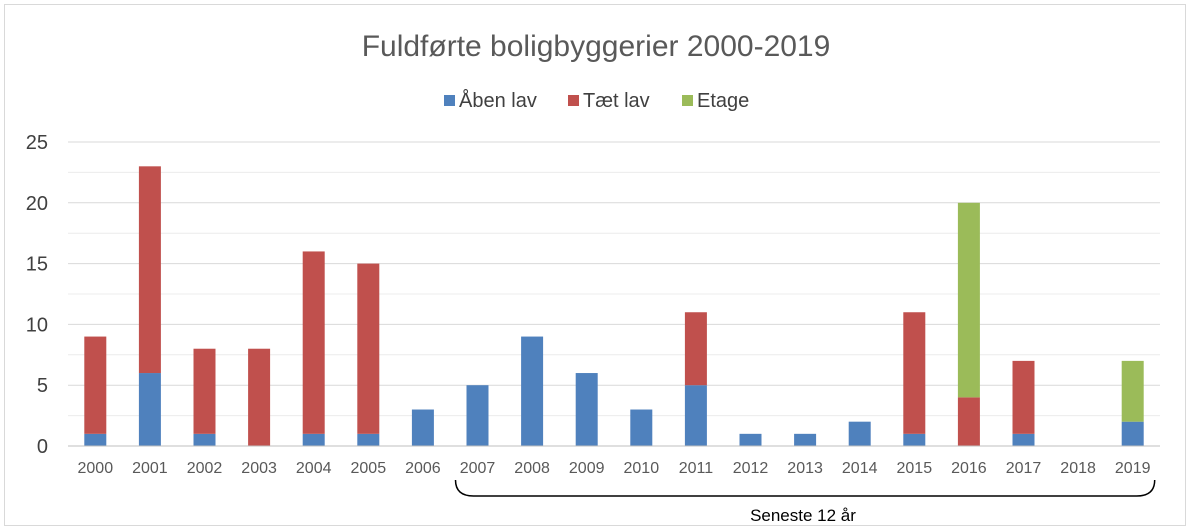 This screenshot has width=1192, height=532. What do you see at coordinates (915, 468) in the screenshot?
I see `x-tick-label: 2015` at bounding box center [915, 468].